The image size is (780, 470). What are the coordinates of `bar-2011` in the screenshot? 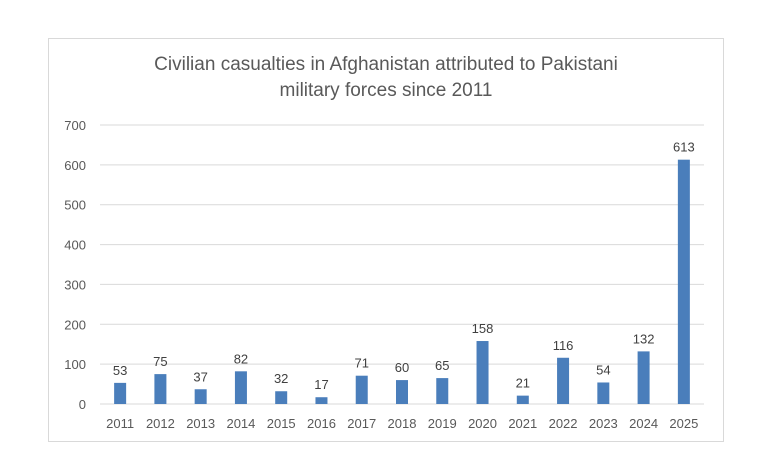 It's located at (120, 393).